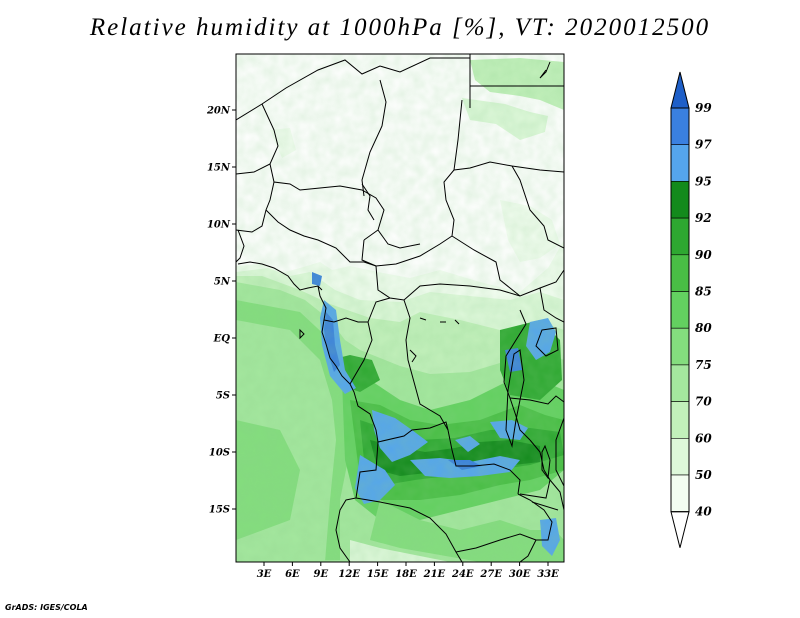  Describe the element at coordinates (703, 108) in the screenshot. I see `colorbar-level-label: 99` at that location.